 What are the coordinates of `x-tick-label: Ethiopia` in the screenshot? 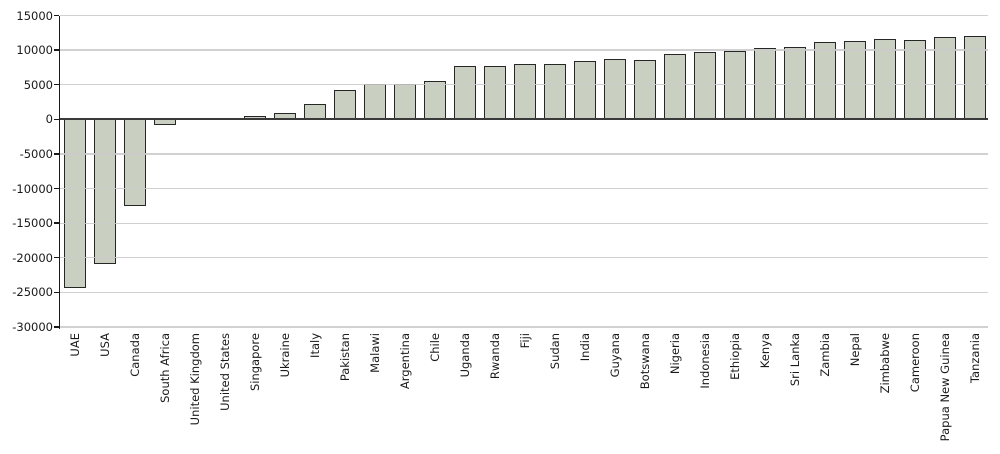 It's located at (735, 356).